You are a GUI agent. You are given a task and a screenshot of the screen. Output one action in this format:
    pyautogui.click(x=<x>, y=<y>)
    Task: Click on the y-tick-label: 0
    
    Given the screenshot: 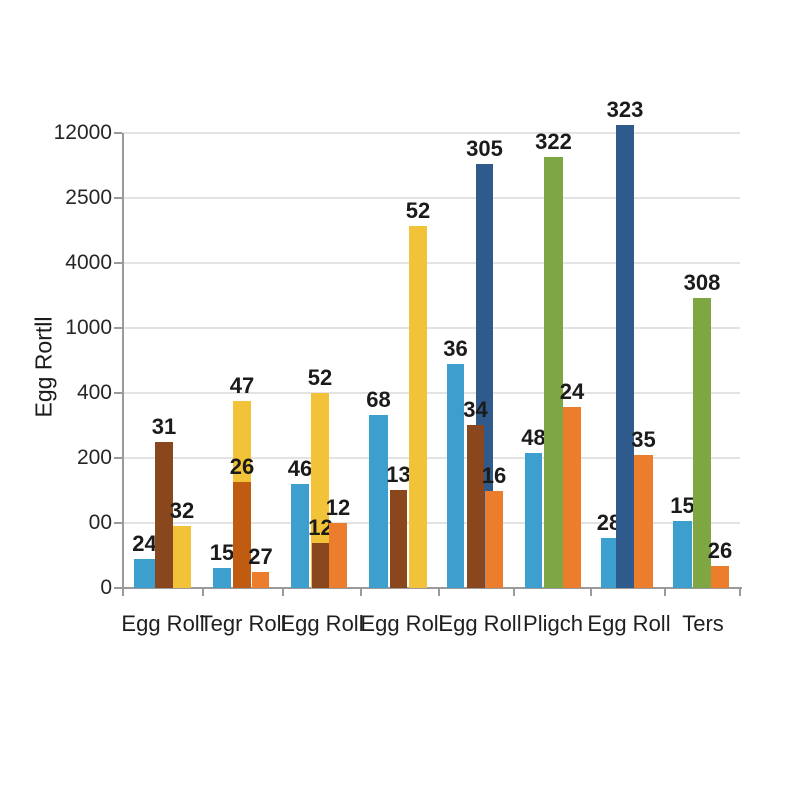 What is the action you would take?
    pyautogui.click(x=106, y=587)
    